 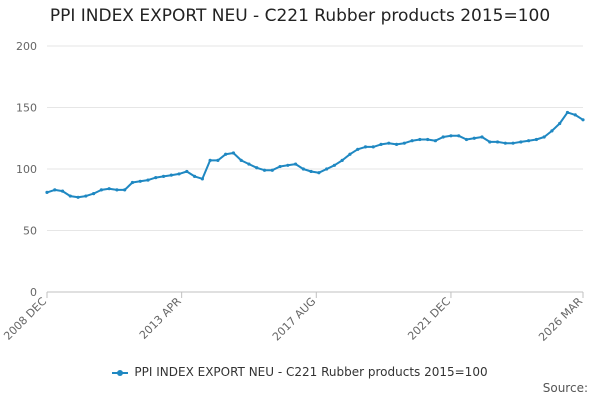 What do you see at coordinates (160, 318) in the screenshot?
I see `x-tick-label: 2013 APR` at bounding box center [160, 318].